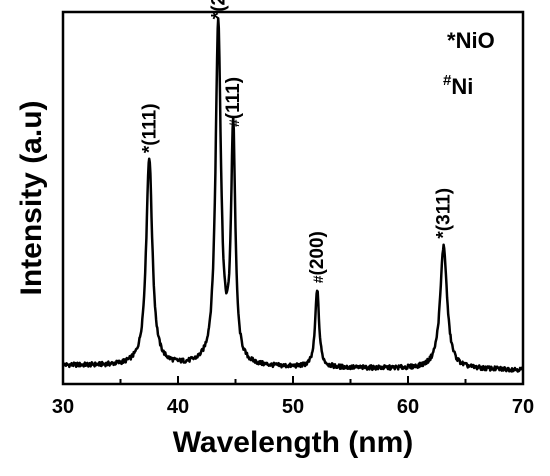  I want to click on x-tick-label: 60, so click(408, 407).